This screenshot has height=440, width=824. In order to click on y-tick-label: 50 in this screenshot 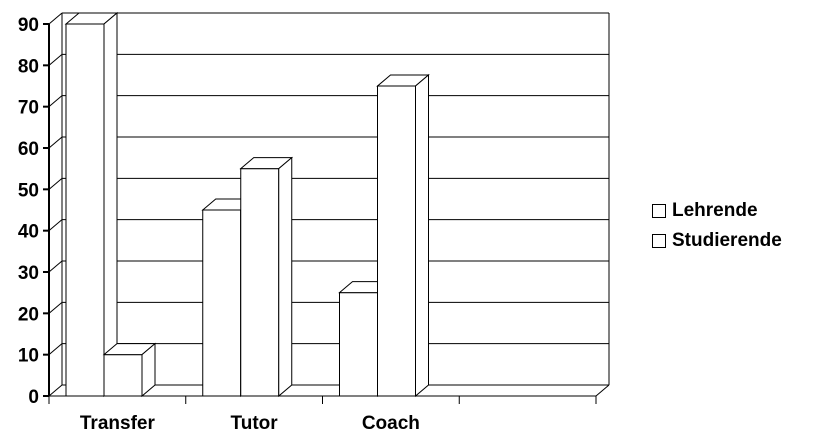, I will do `click(28, 190)`.